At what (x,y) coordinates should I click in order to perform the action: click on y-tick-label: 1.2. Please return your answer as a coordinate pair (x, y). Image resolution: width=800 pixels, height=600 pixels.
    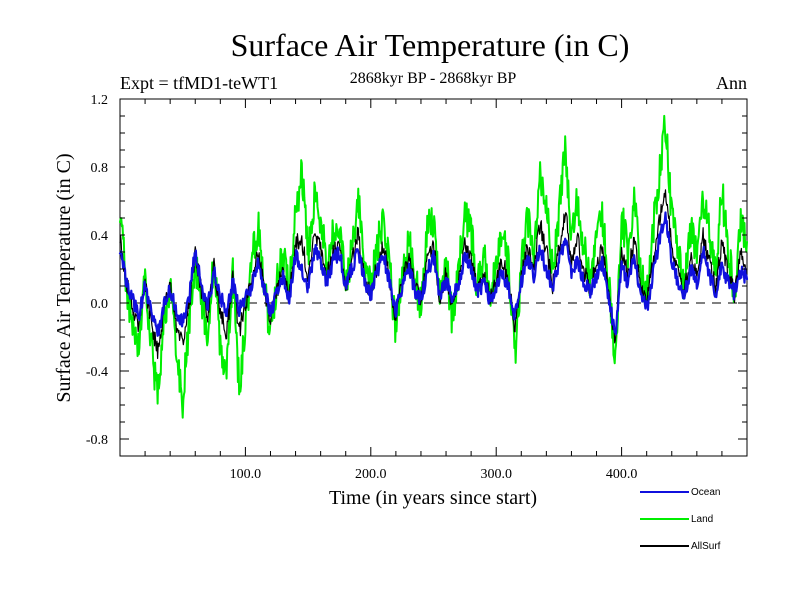
    Looking at the image, I should click on (100, 100).